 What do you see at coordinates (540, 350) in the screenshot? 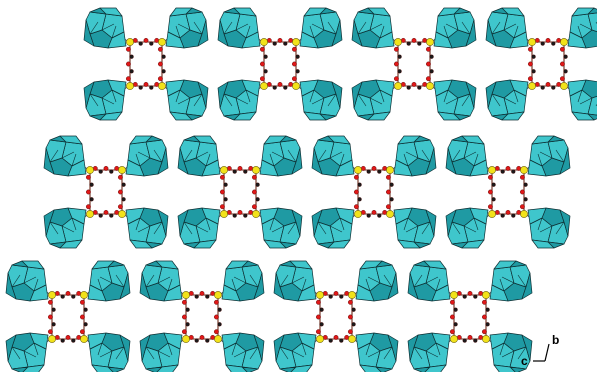
I see `axis-indicator: b c` at bounding box center [540, 350].